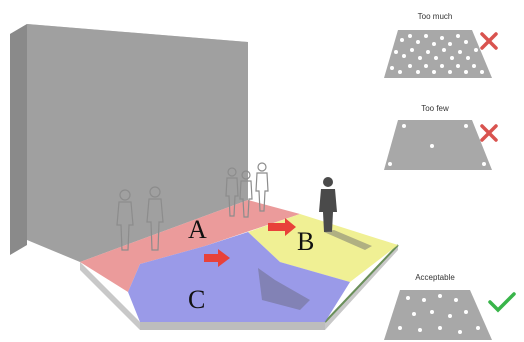 This screenshot has width=524, height=342. I want to click on panel-label-too-few: Too few, so click(435, 108).